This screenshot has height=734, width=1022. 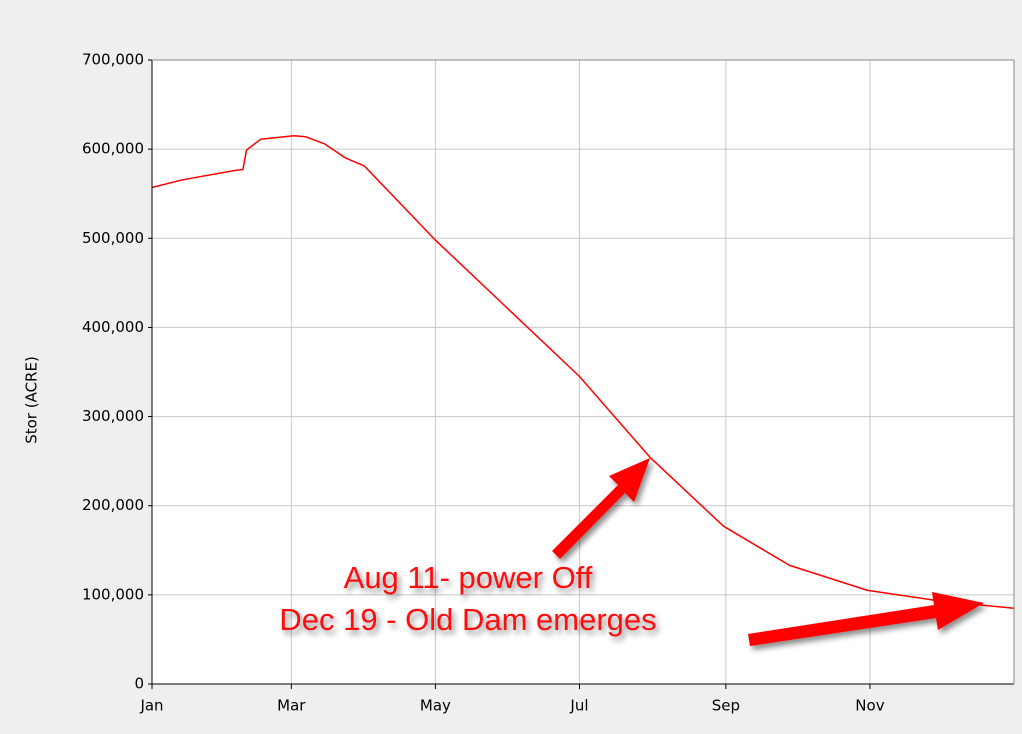 What do you see at coordinates (139, 684) in the screenshot?
I see `y-tick-label: 0` at bounding box center [139, 684].